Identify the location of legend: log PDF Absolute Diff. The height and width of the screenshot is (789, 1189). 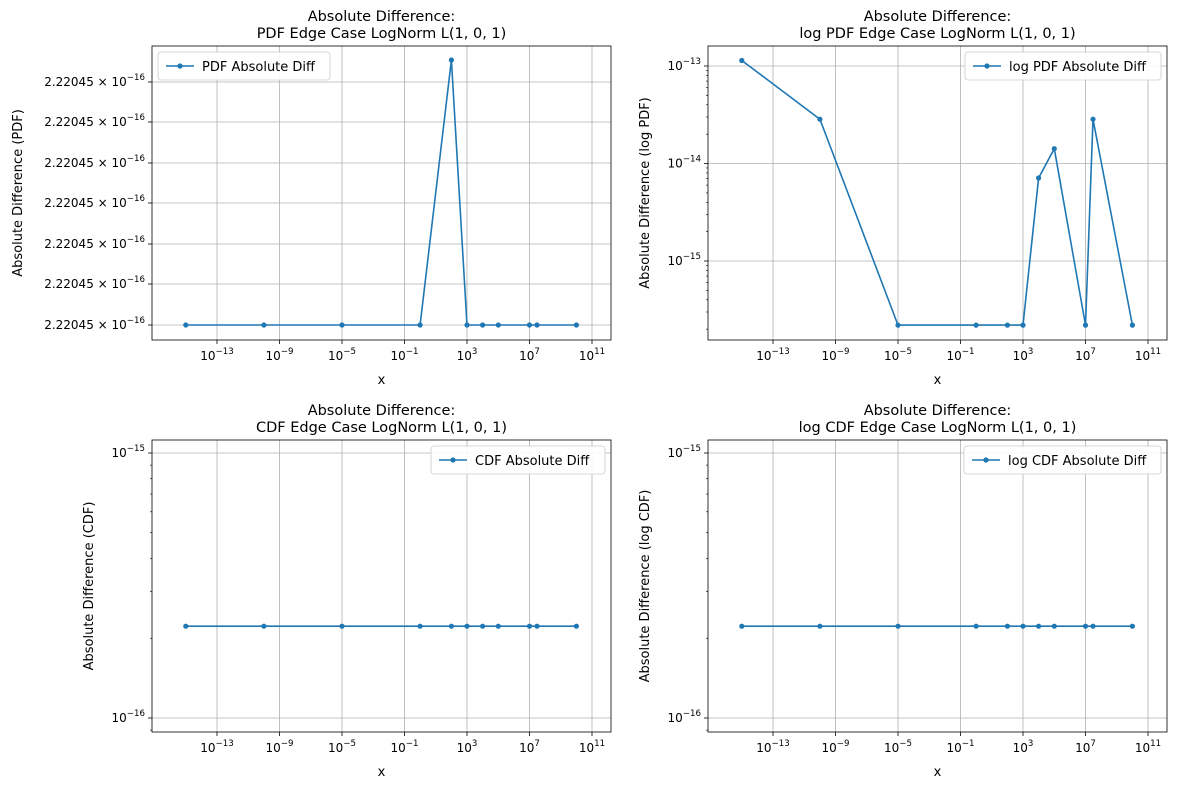
(1063, 66).